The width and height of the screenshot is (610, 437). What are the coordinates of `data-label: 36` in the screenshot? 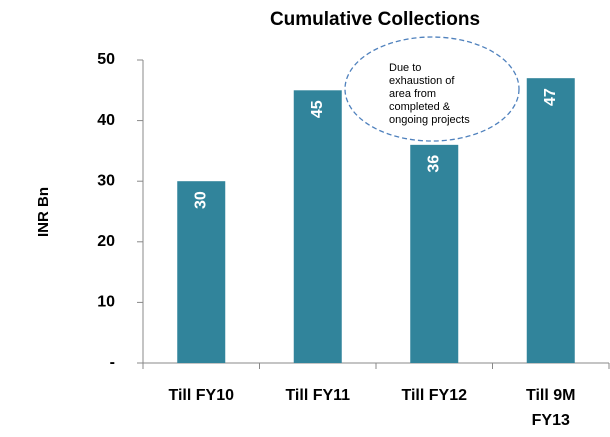 It's located at (433, 164).